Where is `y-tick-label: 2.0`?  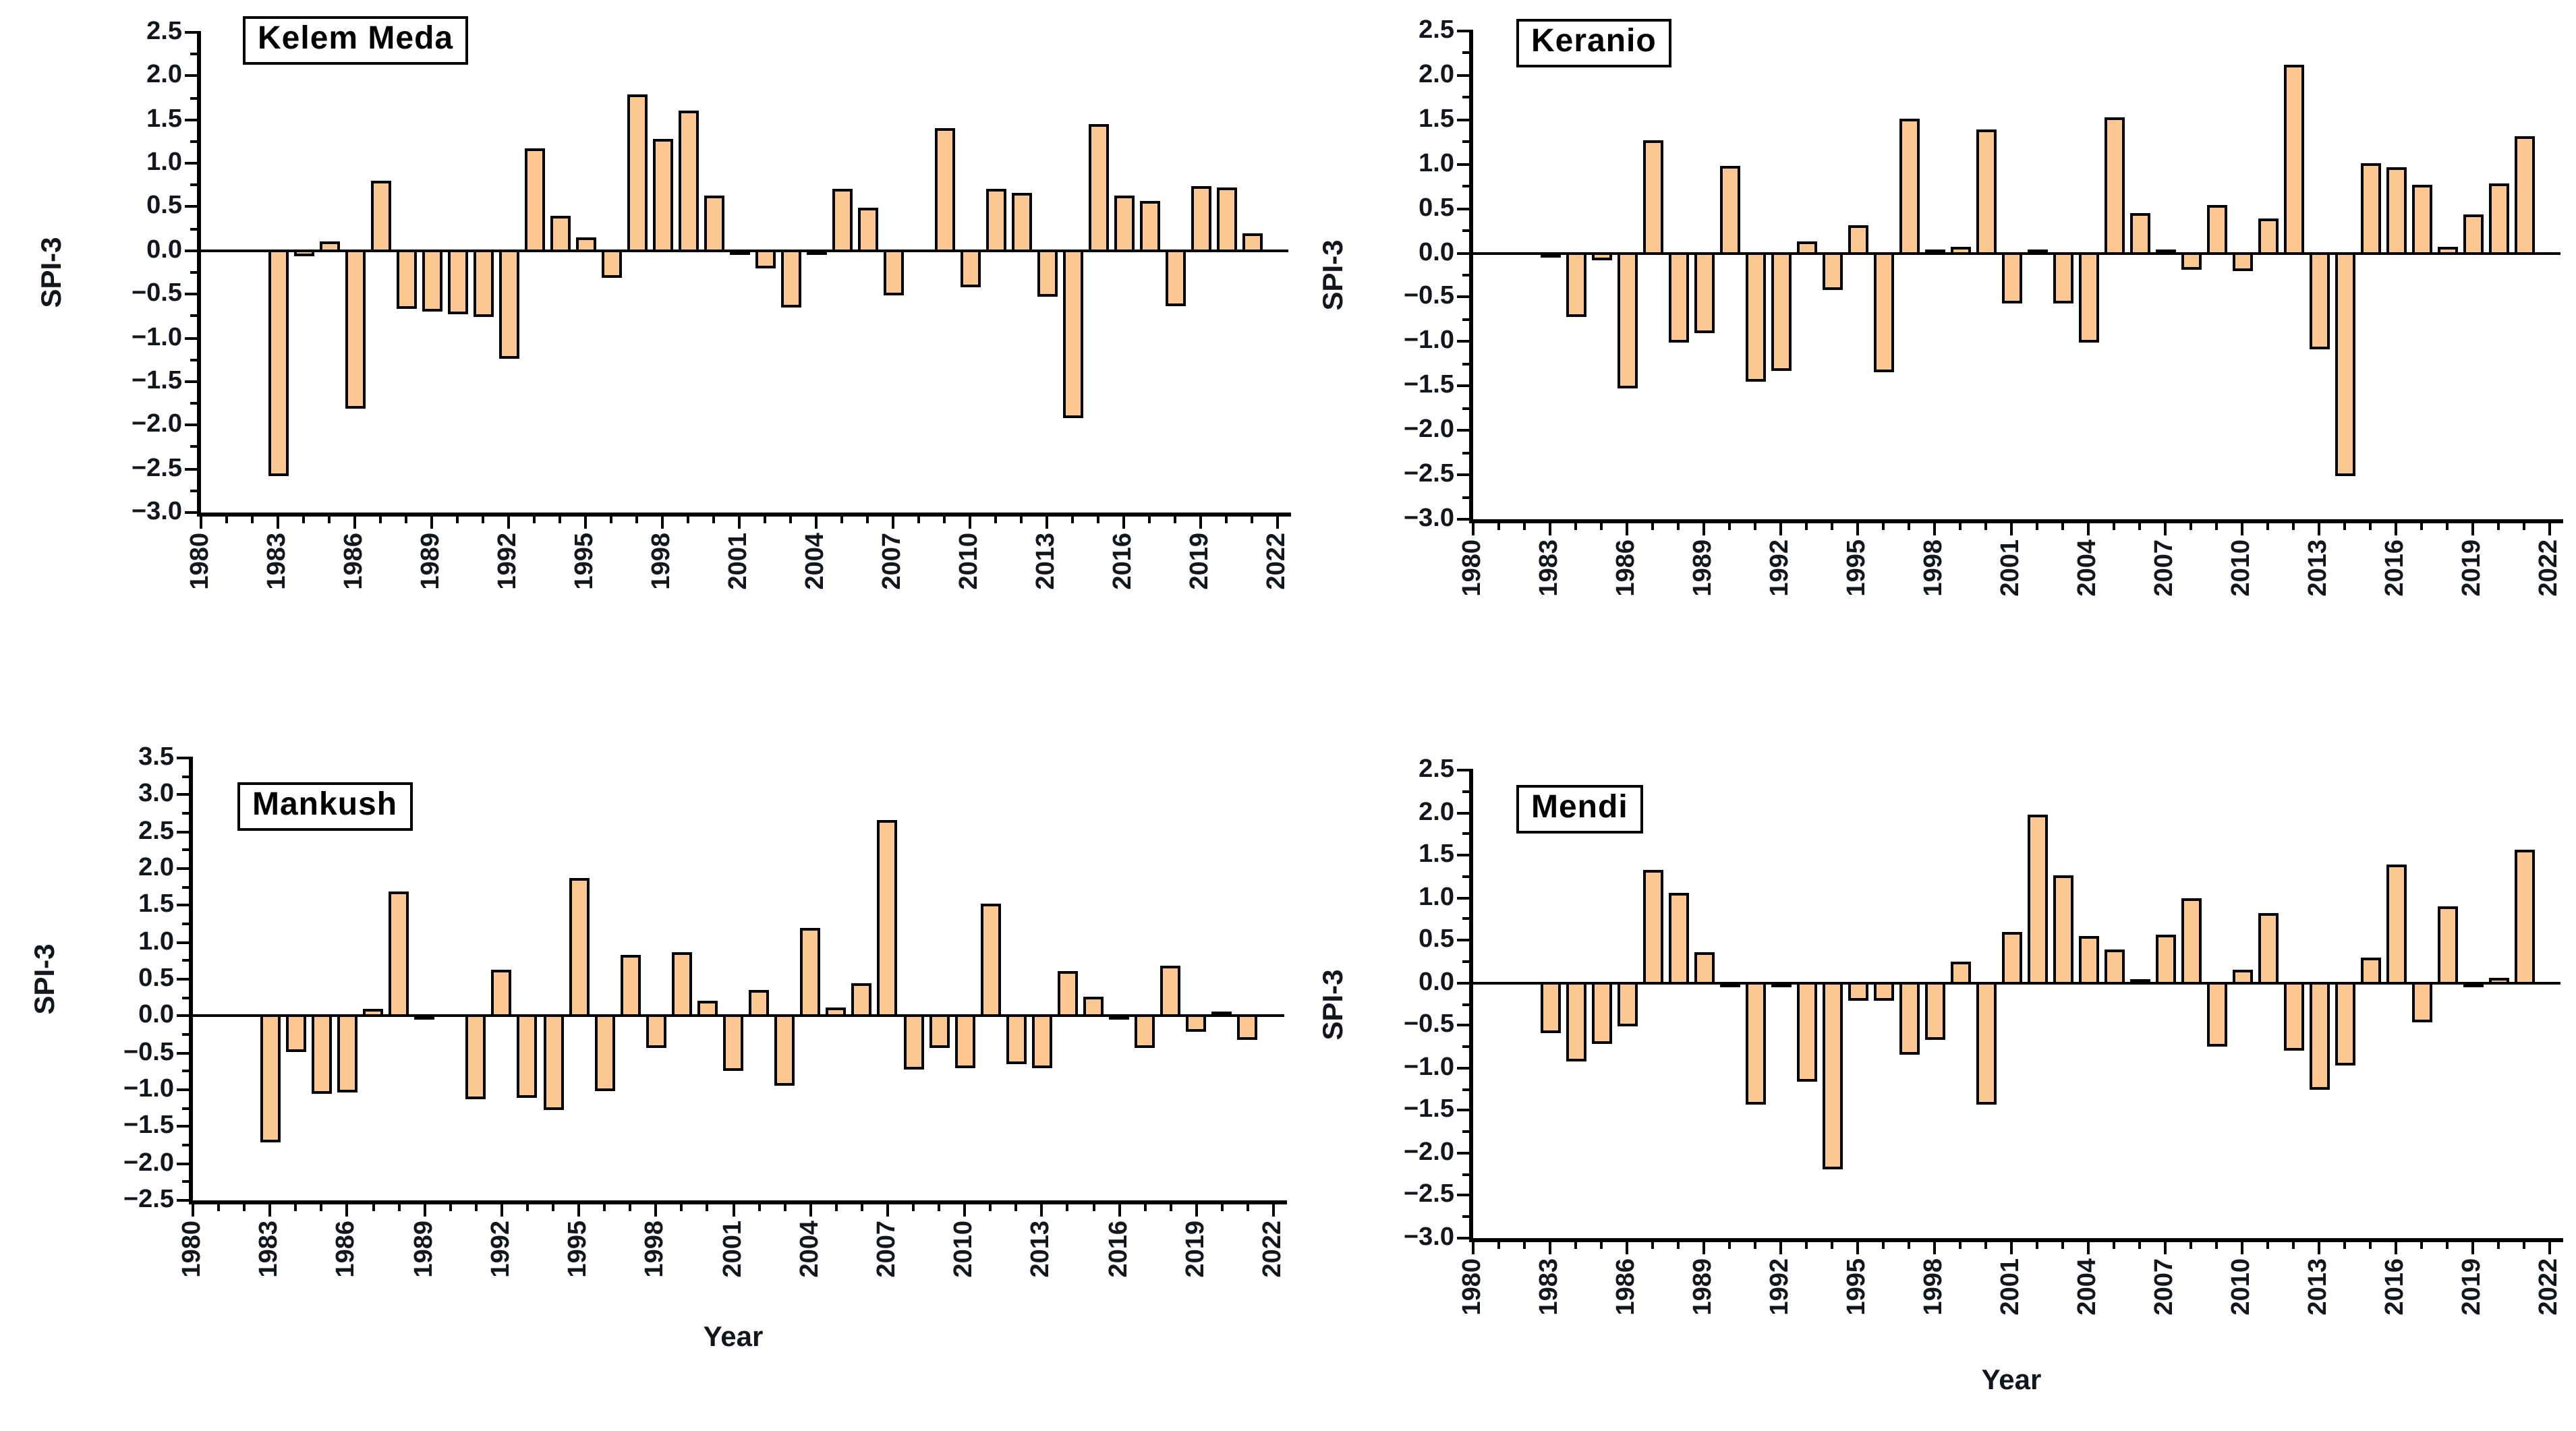 y-tick-label: 2.0 is located at coordinates (164, 75).